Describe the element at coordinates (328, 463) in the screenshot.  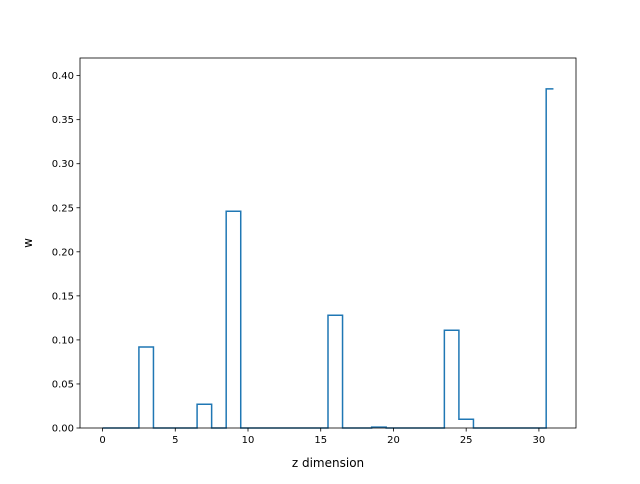
I see `x-axis-label: z dimension` at that location.